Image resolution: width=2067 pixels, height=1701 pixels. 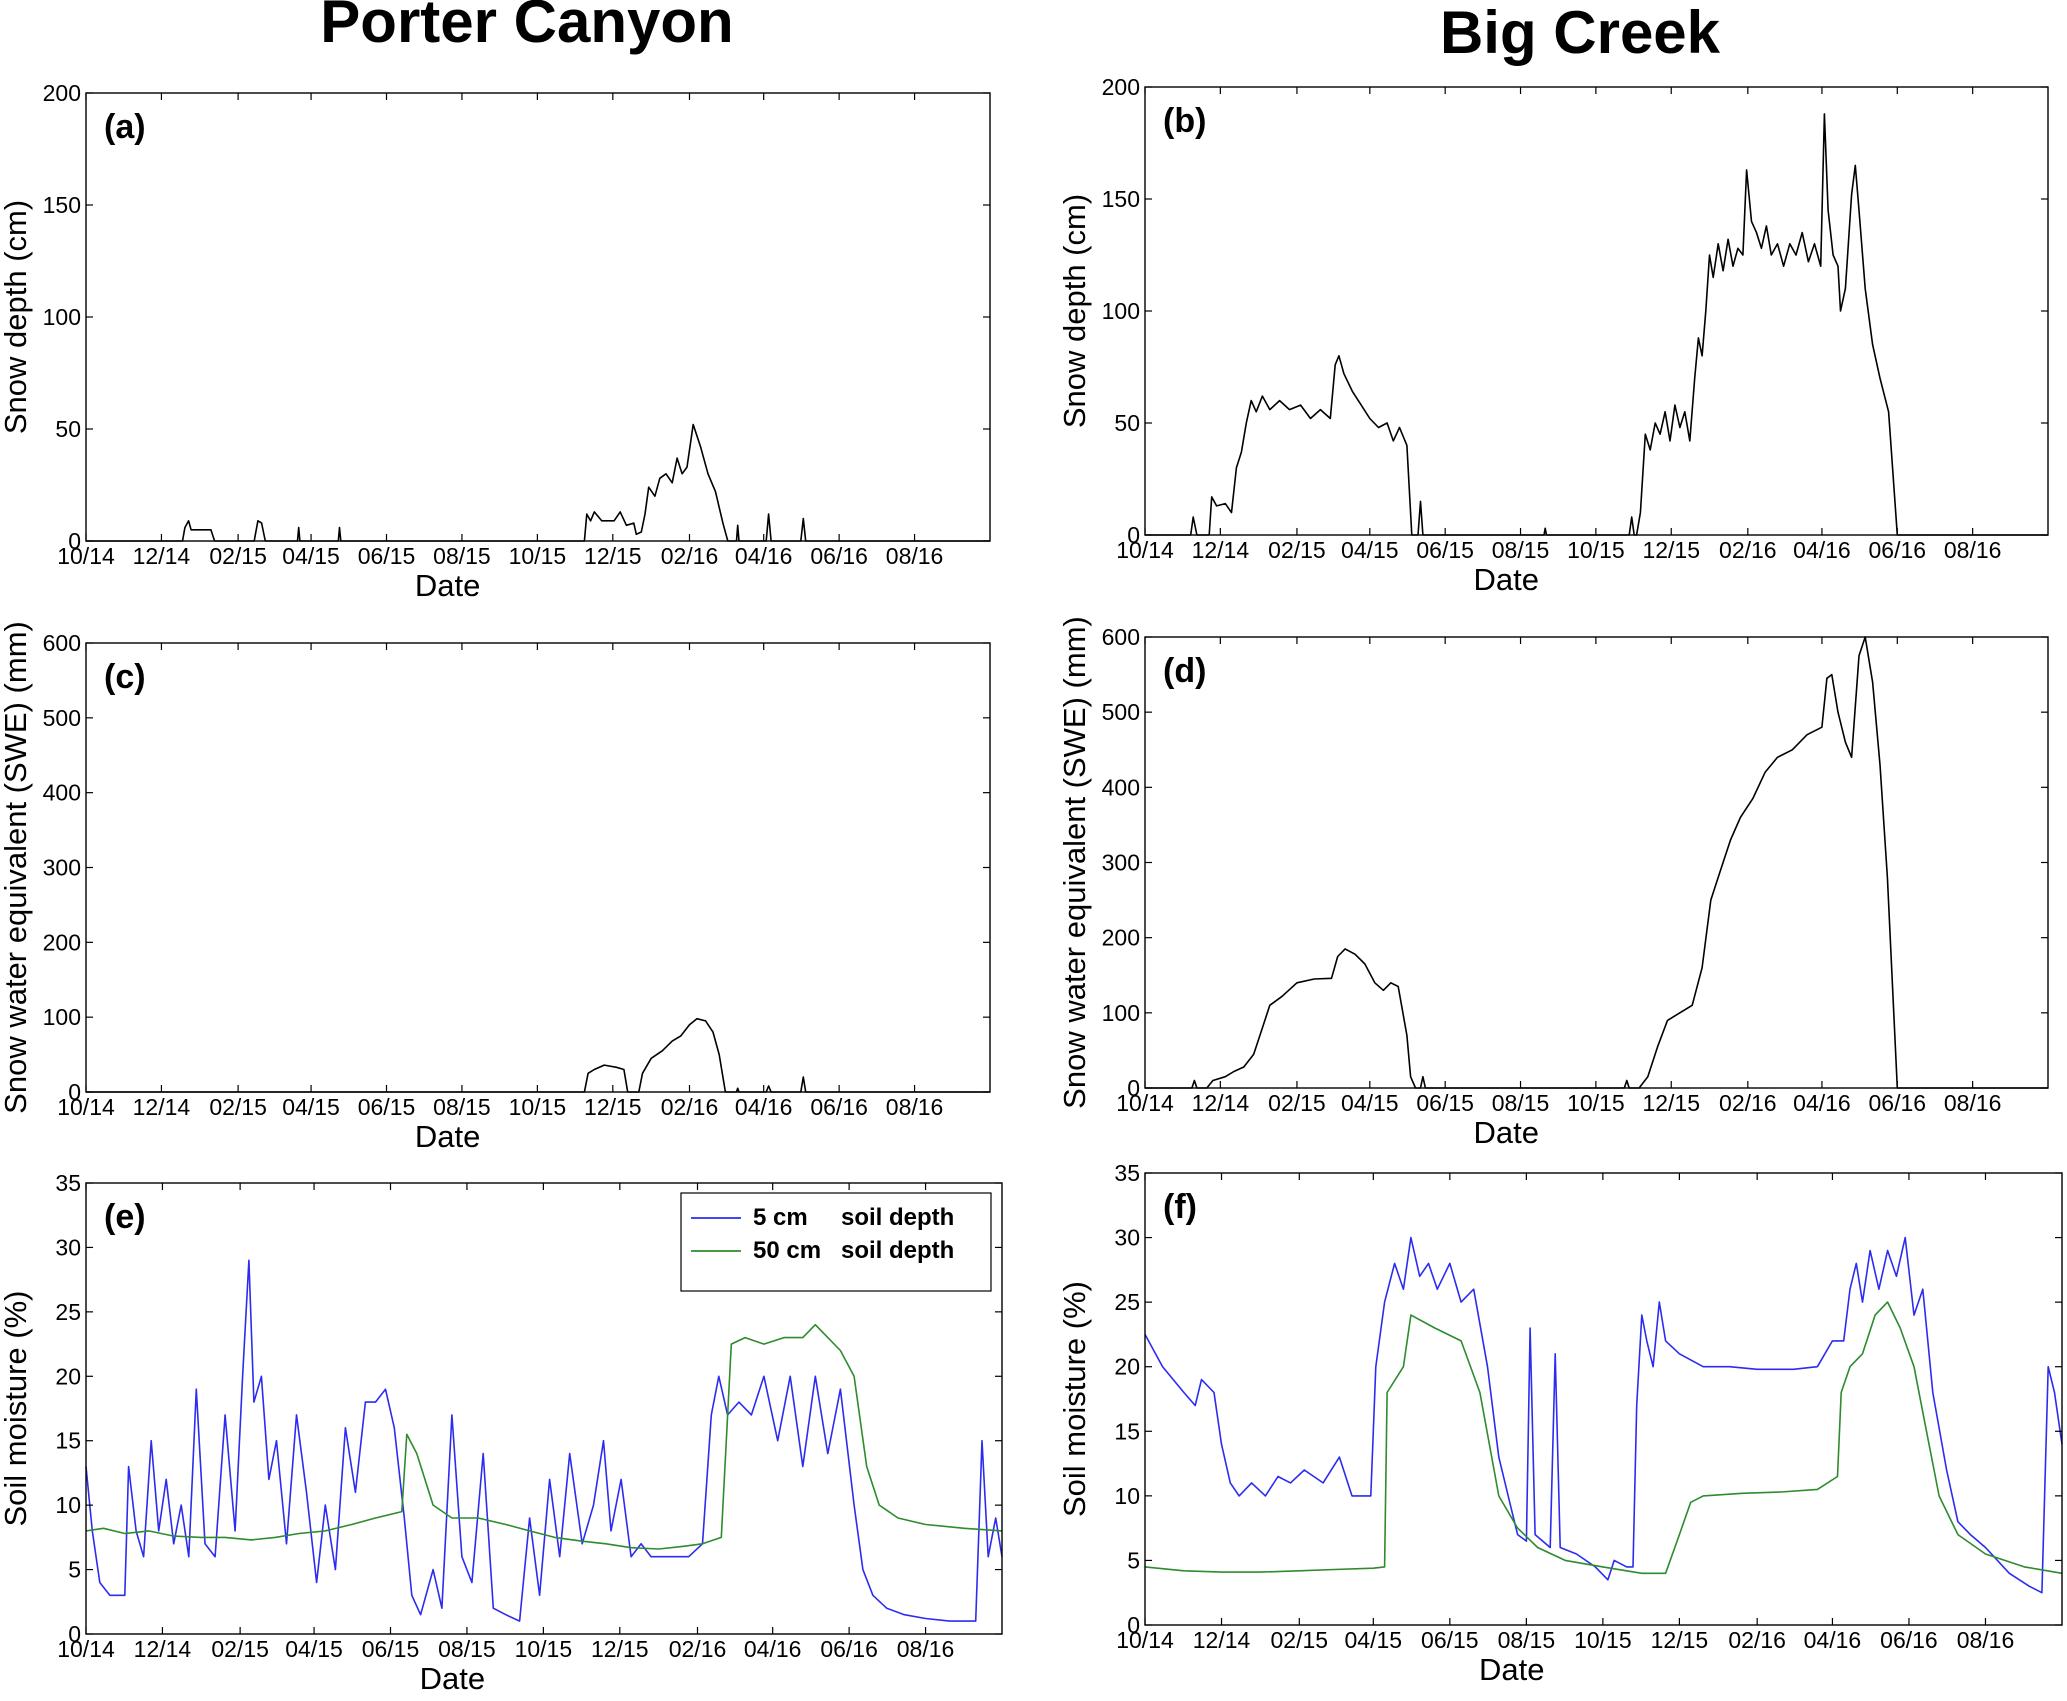 I want to click on y-tick-label: 100, so click(x=62, y=1017).